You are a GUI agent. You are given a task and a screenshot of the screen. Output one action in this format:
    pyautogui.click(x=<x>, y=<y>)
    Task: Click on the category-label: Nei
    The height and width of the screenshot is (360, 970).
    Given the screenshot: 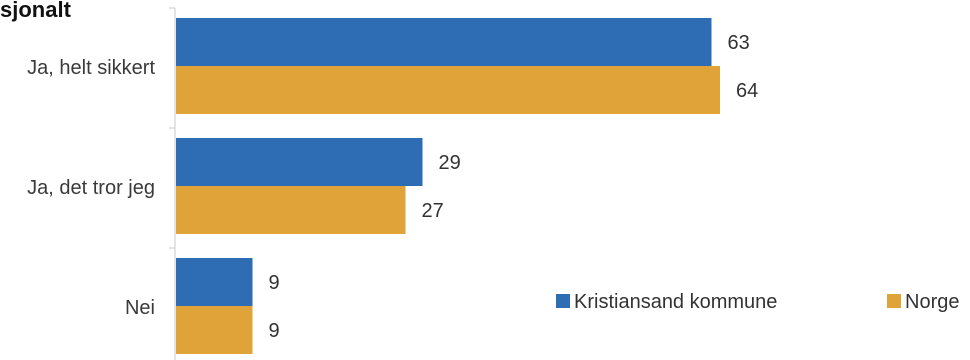 What is the action you would take?
    pyautogui.click(x=140, y=308)
    